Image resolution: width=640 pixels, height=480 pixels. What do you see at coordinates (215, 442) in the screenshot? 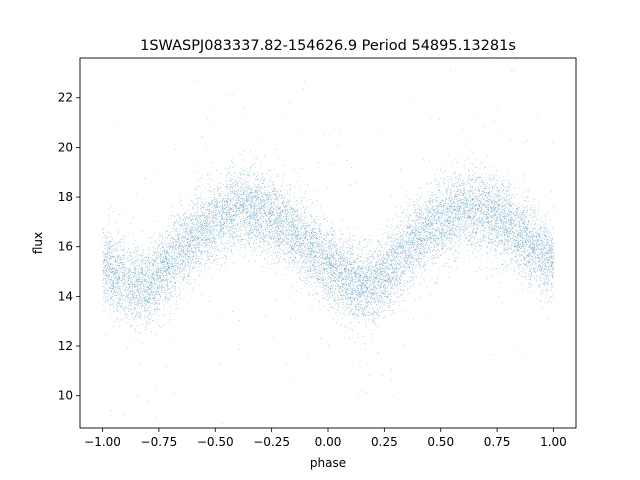
I see `x-tick-label: −0.50` at bounding box center [215, 442].